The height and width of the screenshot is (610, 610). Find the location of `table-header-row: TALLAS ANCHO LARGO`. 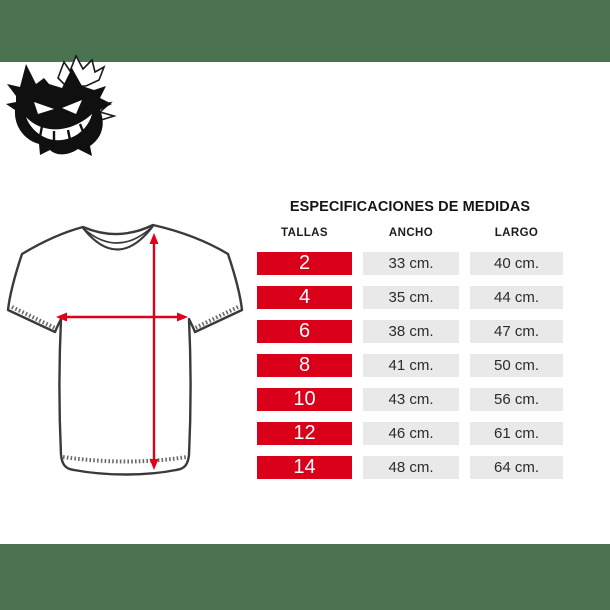

table-header-row: TALLAS ANCHO LARGO is located at coordinates (410, 233).